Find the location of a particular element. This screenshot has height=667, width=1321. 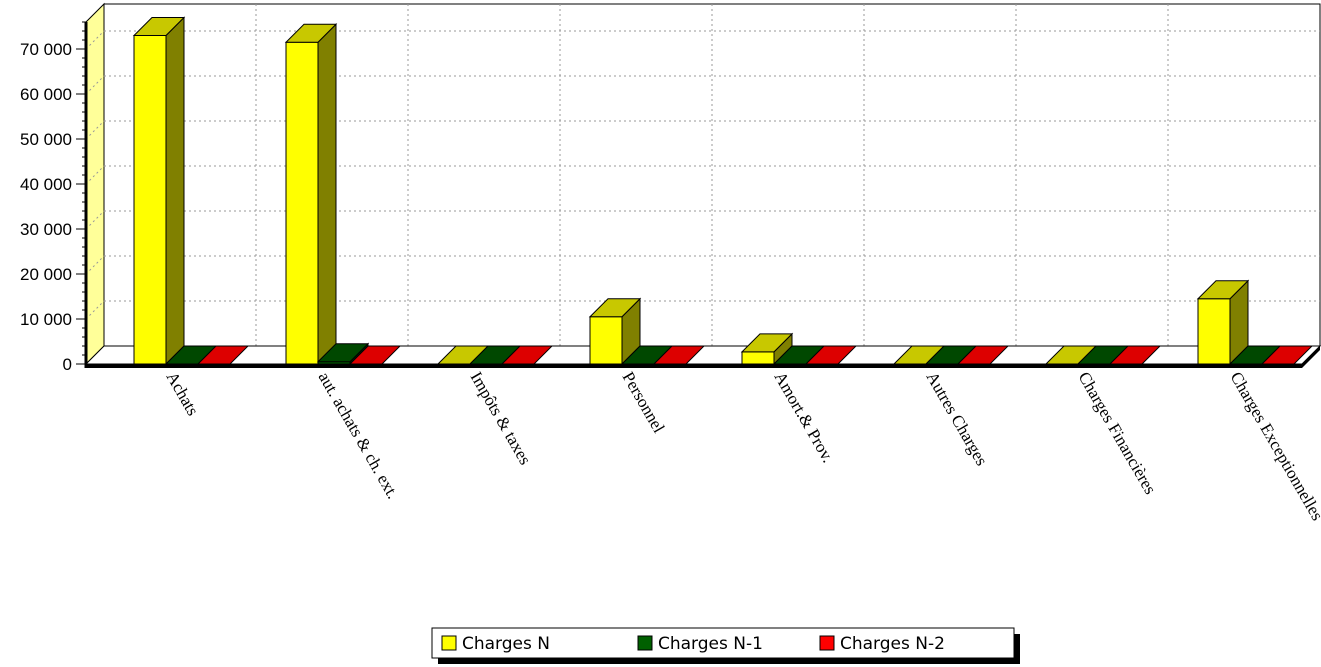

y-tick-label: 30 000 is located at coordinates (46, 229).